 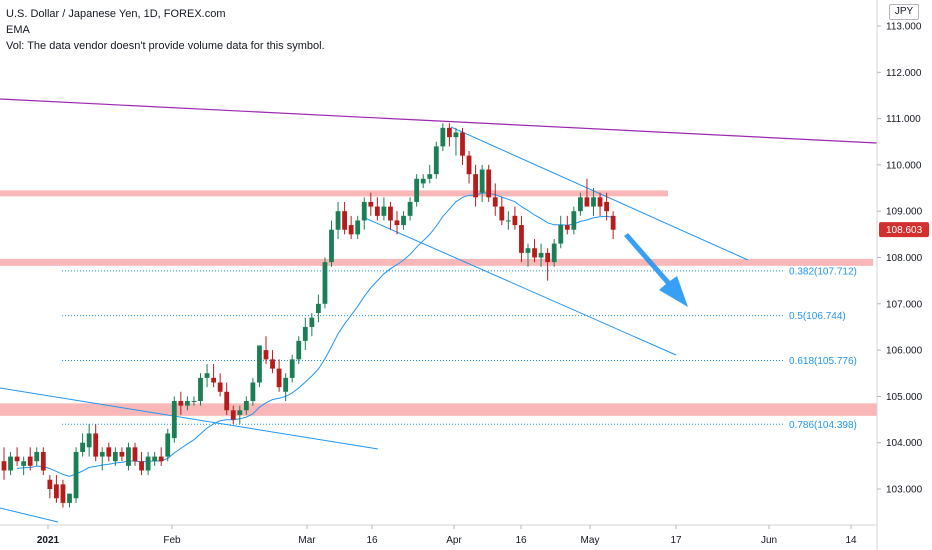 I want to click on channel-upper-line, so click(x=599, y=193).